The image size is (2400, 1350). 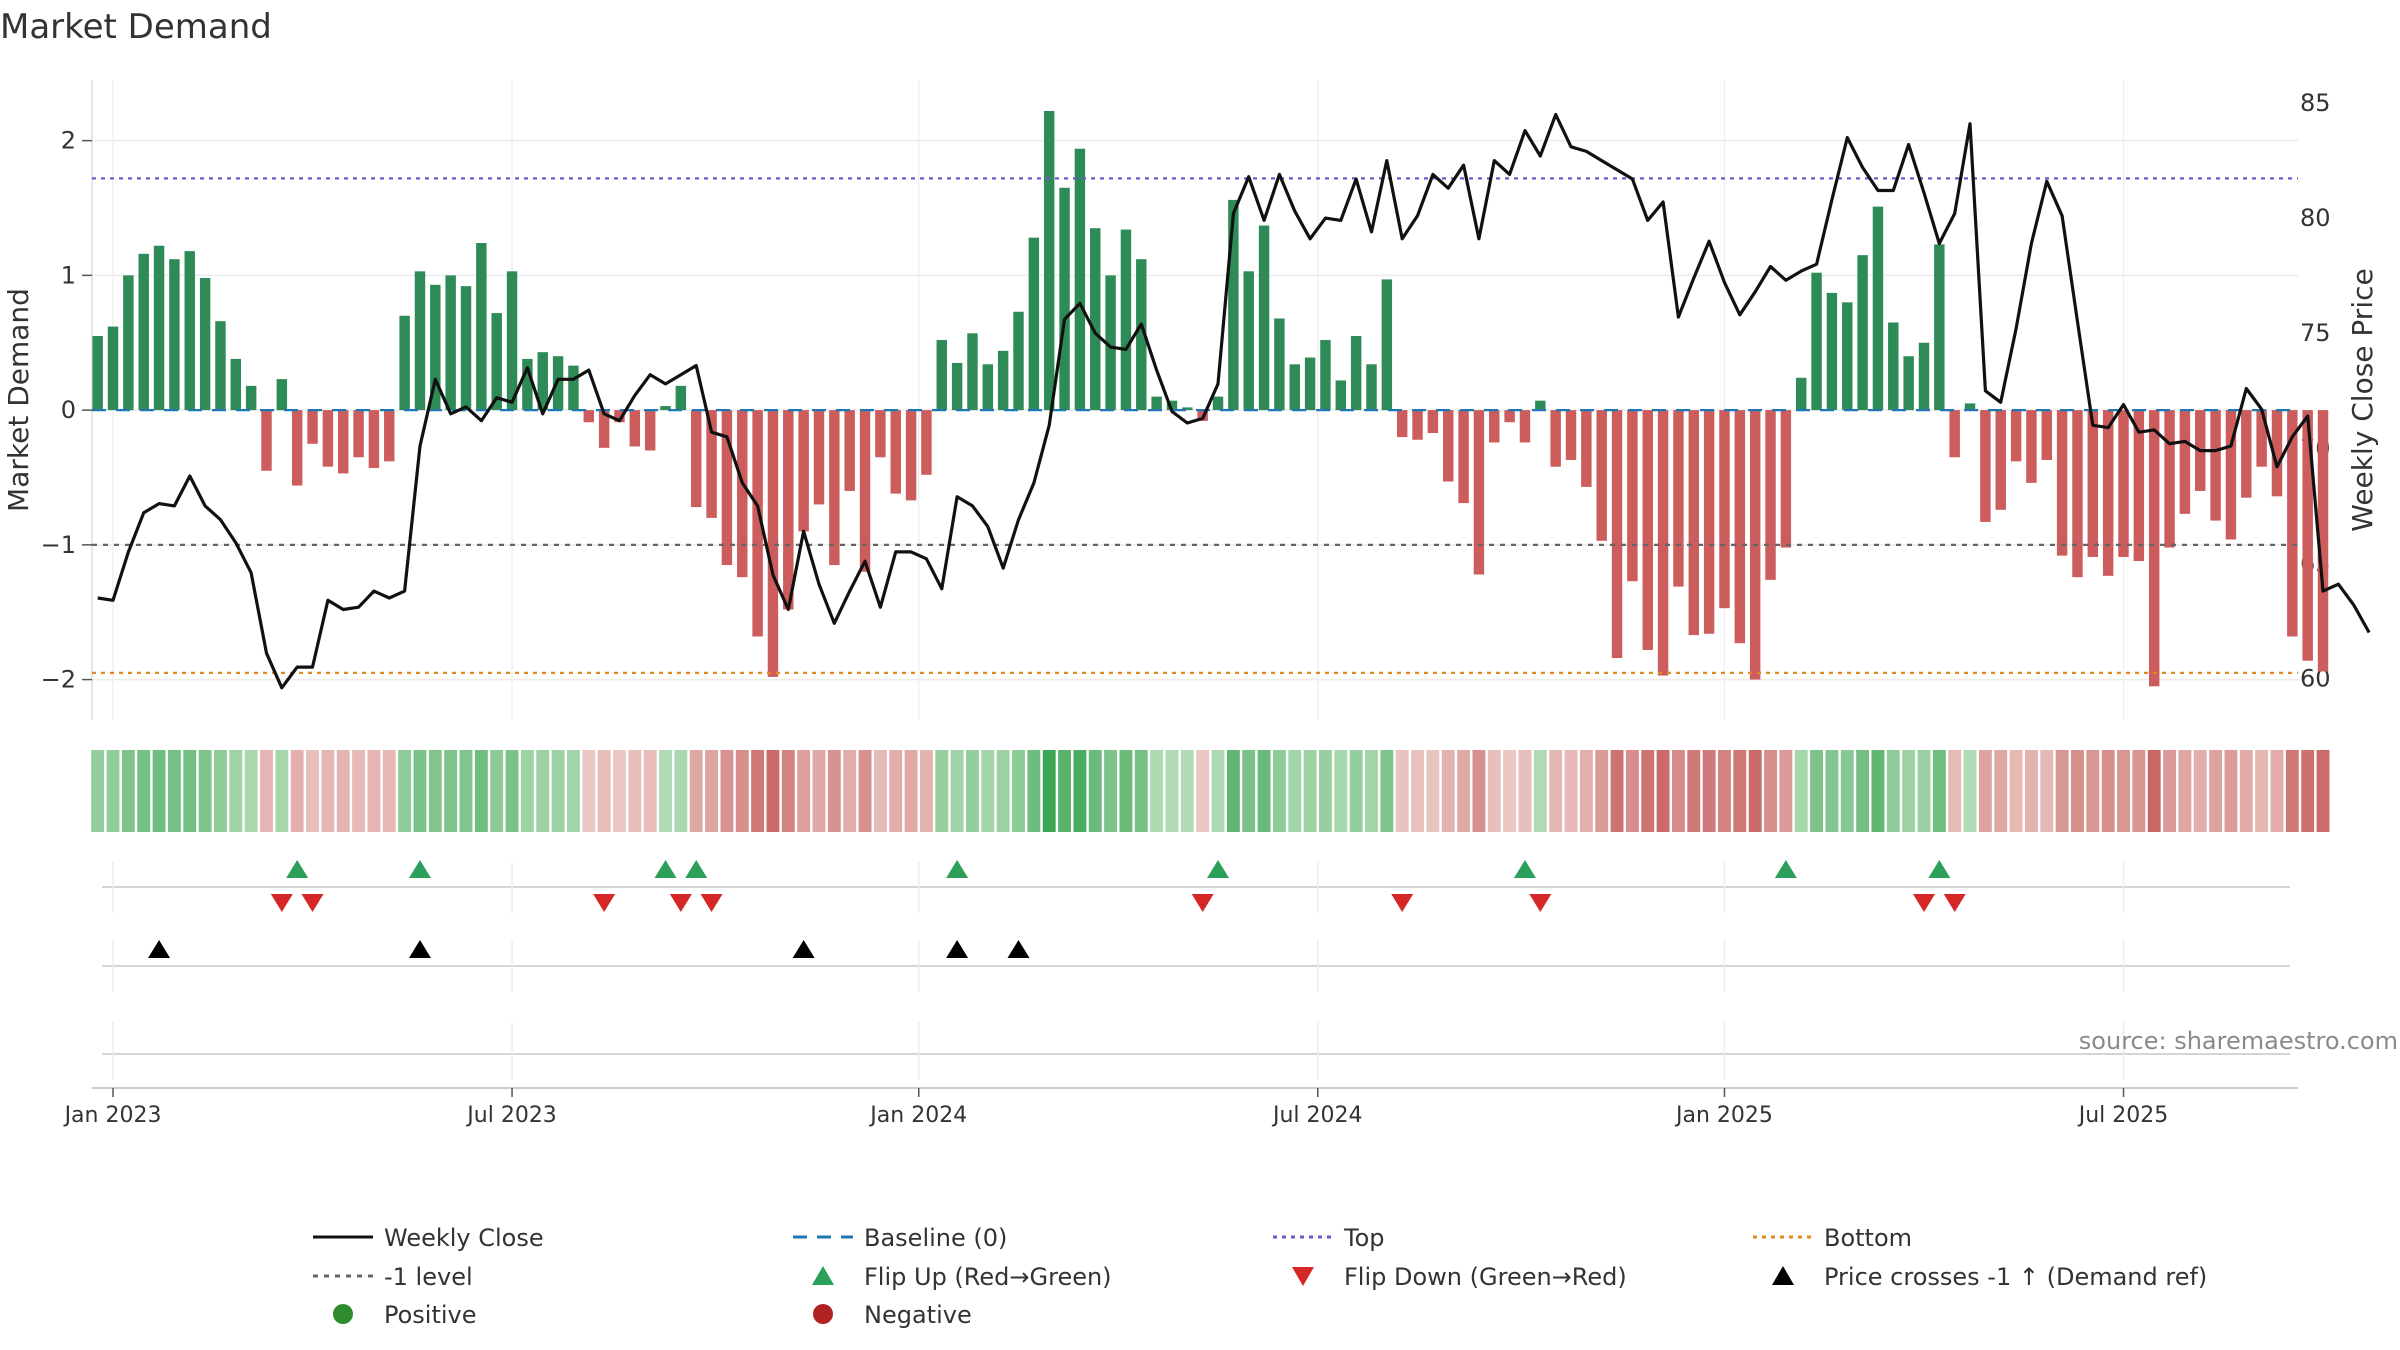 What do you see at coordinates (68, 410) in the screenshot?
I see `y-tick-label: 0` at bounding box center [68, 410].